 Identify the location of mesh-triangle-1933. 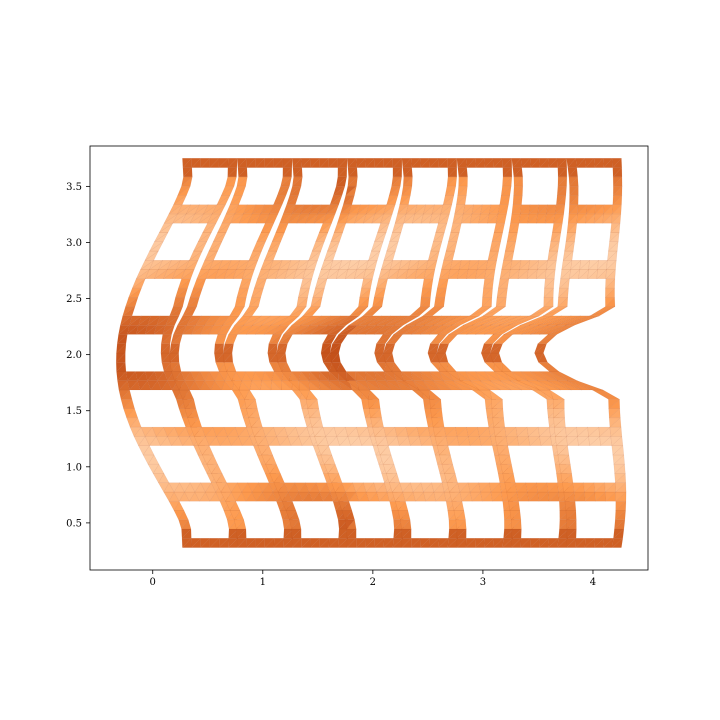
(184, 209).